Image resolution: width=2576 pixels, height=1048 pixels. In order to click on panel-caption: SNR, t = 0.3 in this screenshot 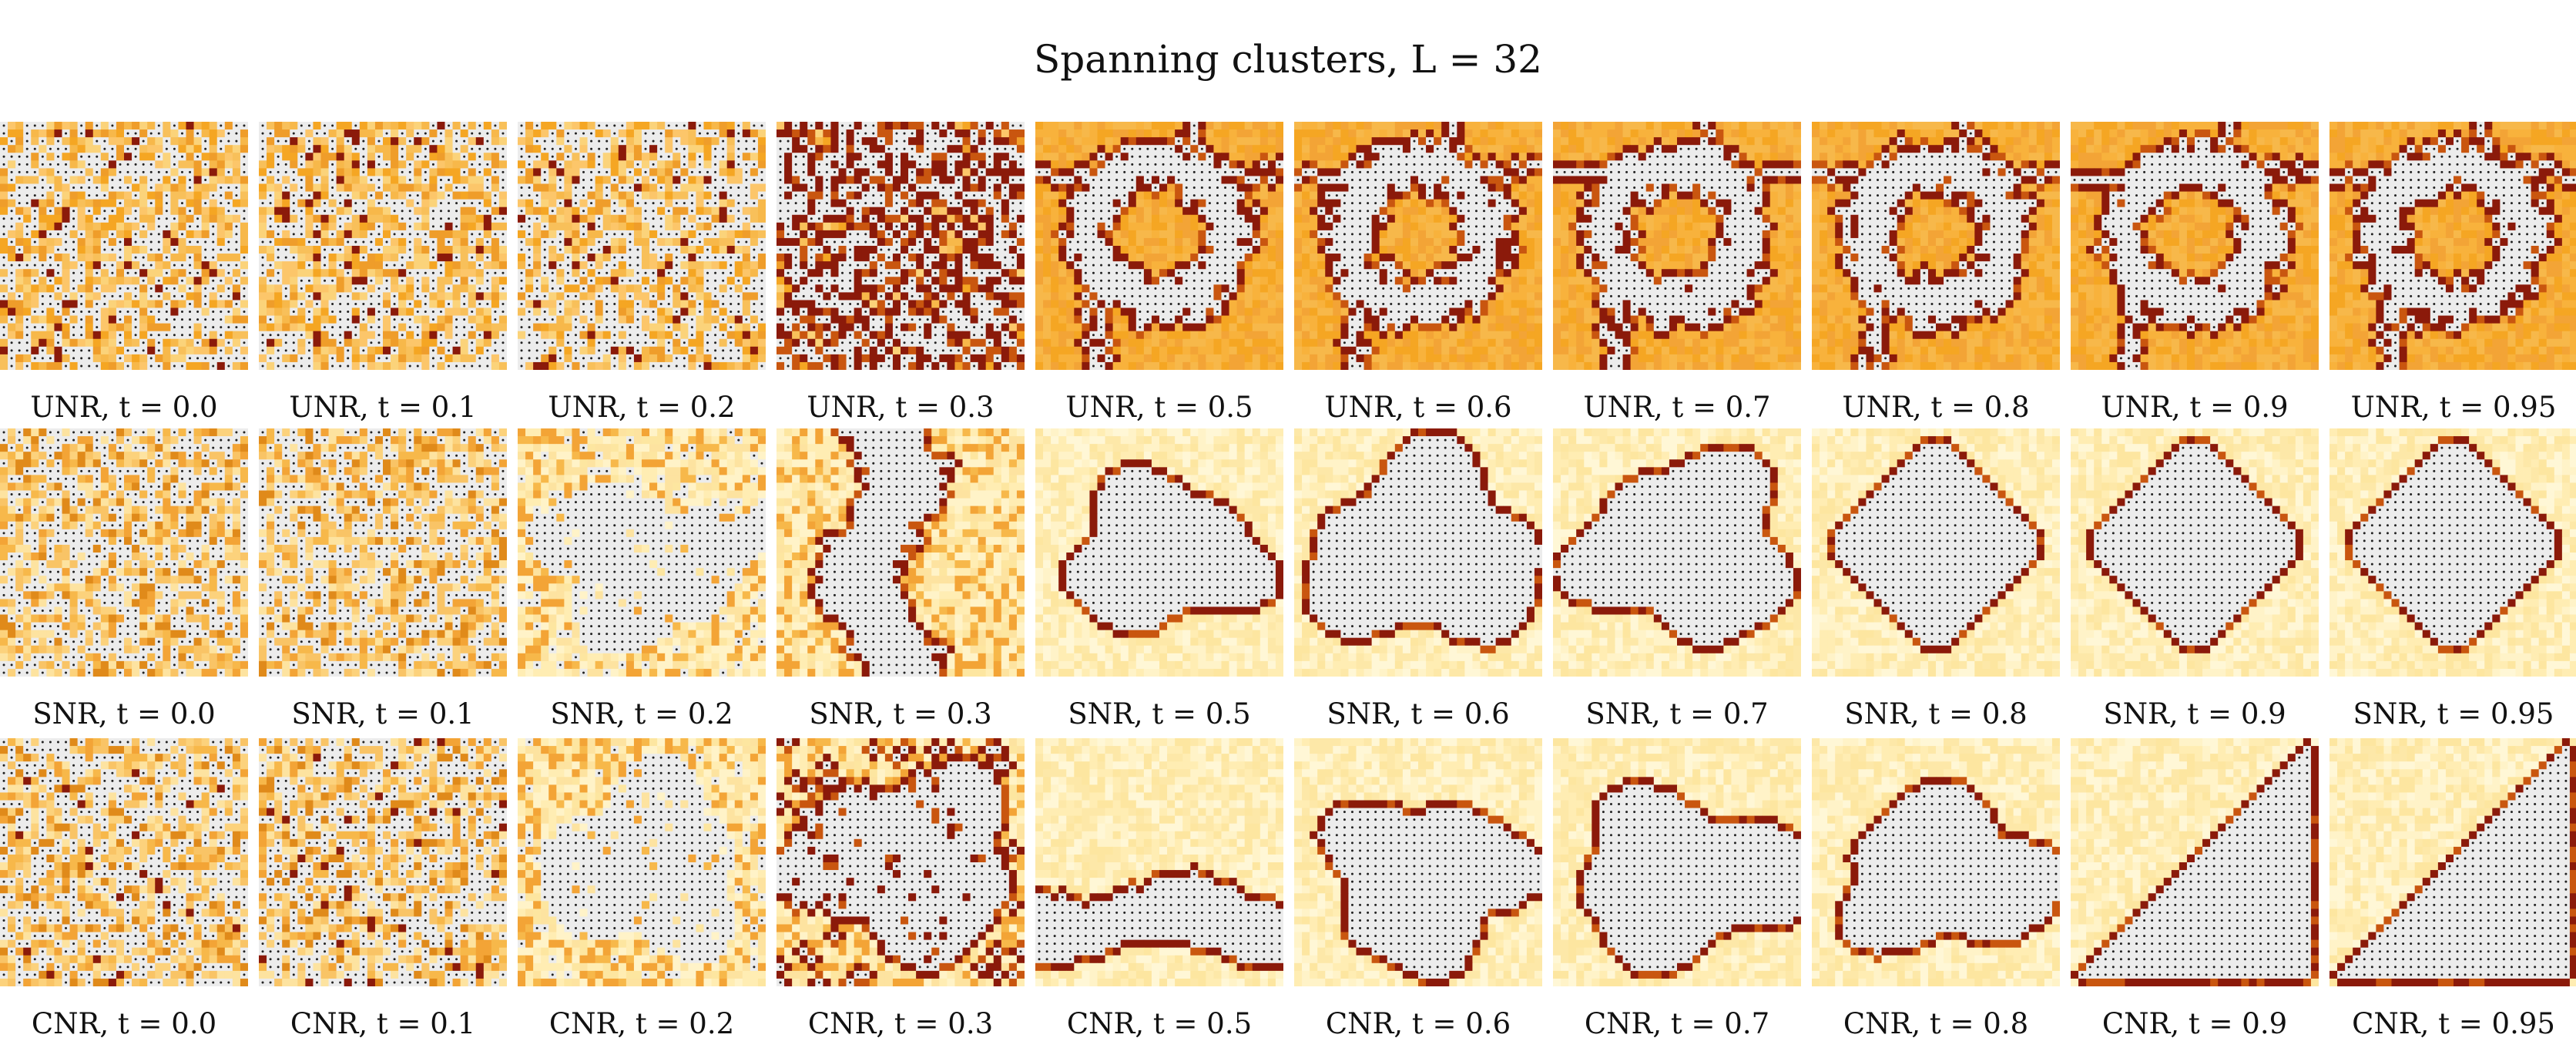, I will do `click(900, 714)`.